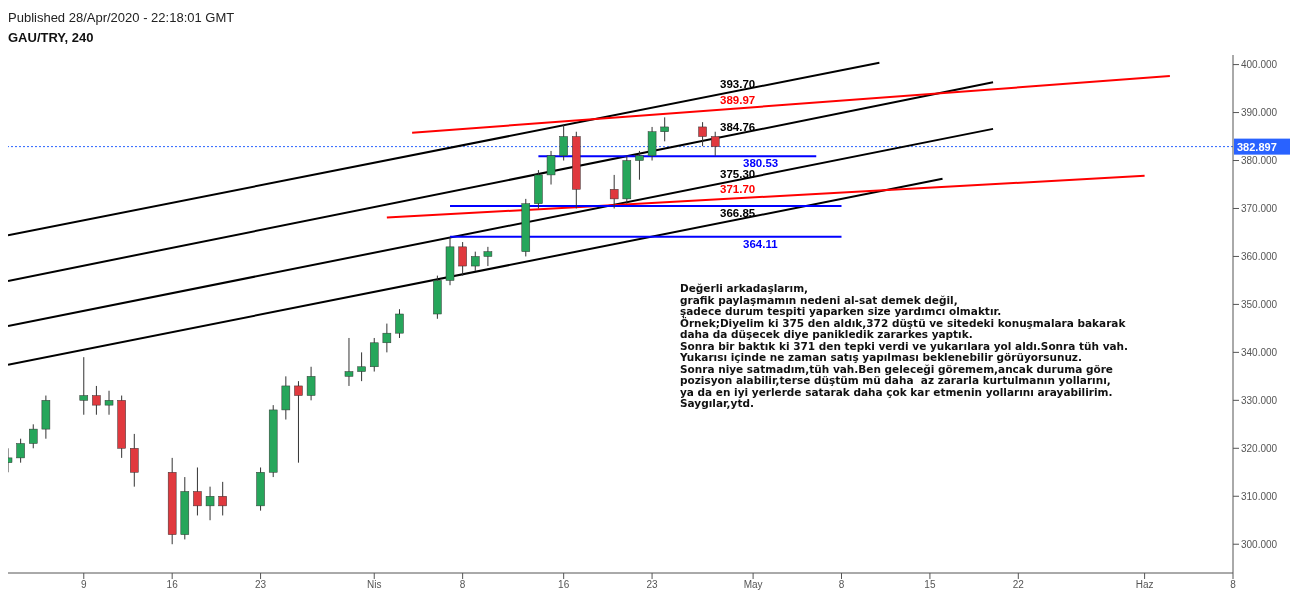 The width and height of the screenshot is (1299, 609). What do you see at coordinates (1259, 209) in the screenshot?
I see `y-tick-label: 370.000` at bounding box center [1259, 209].